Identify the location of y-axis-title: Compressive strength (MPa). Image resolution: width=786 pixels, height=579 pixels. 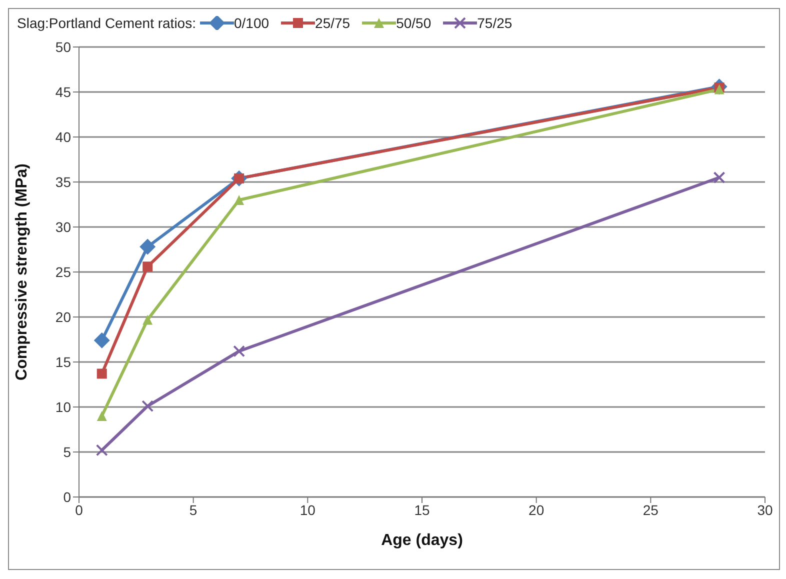
(22, 272).